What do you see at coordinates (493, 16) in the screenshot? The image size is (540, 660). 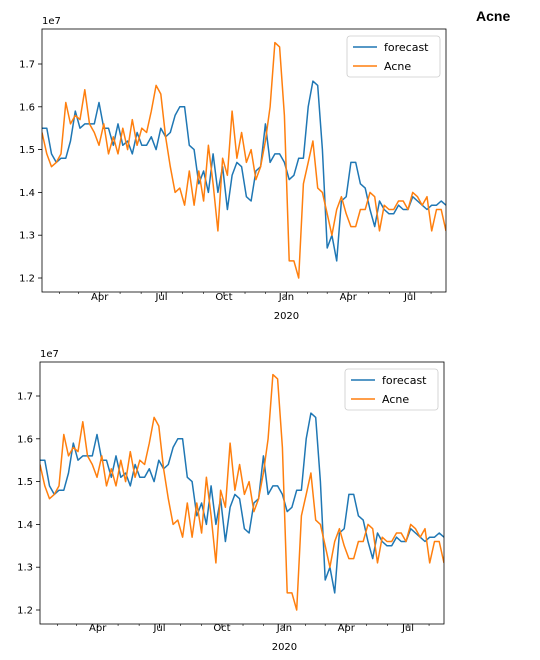 I see `page-title: Acne` at bounding box center [493, 16].